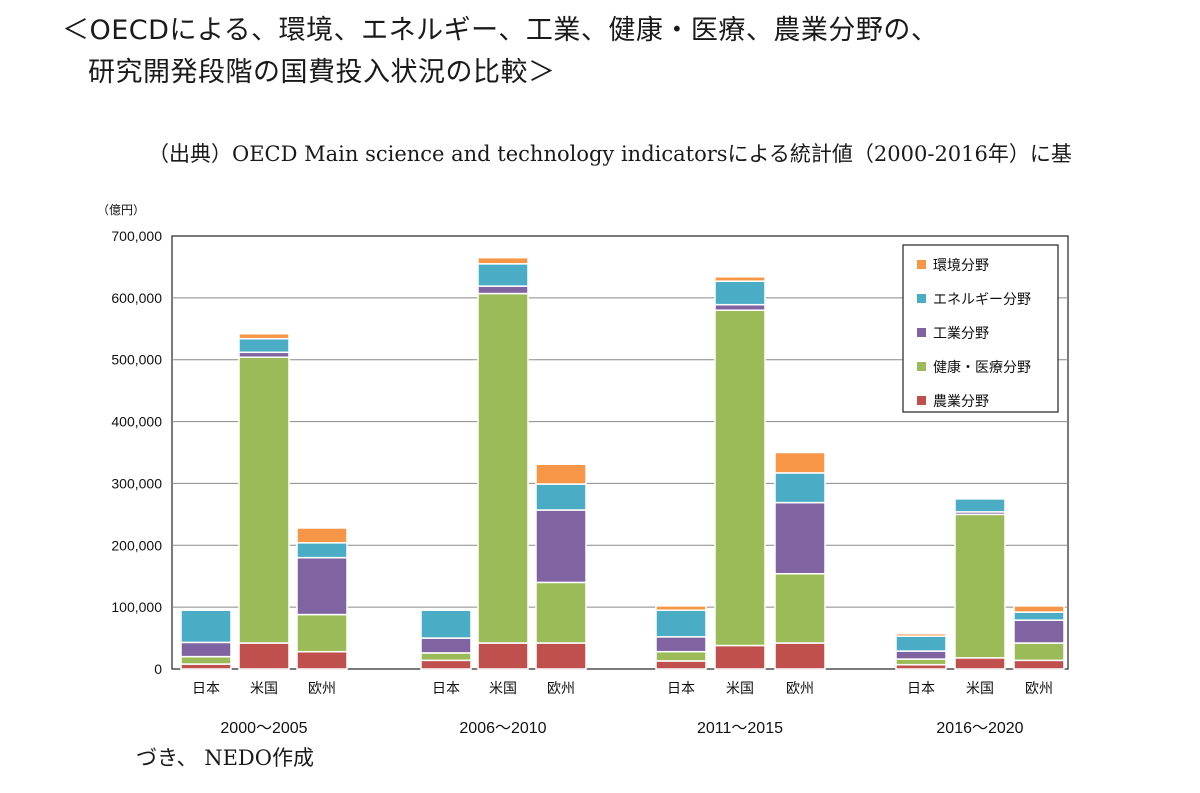  Describe the element at coordinates (500, 30) in the screenshot. I see `chart-title-line1: ＜OECDによる、環境、エネルギー、工業、健康・医療、農業分野の、` at that location.